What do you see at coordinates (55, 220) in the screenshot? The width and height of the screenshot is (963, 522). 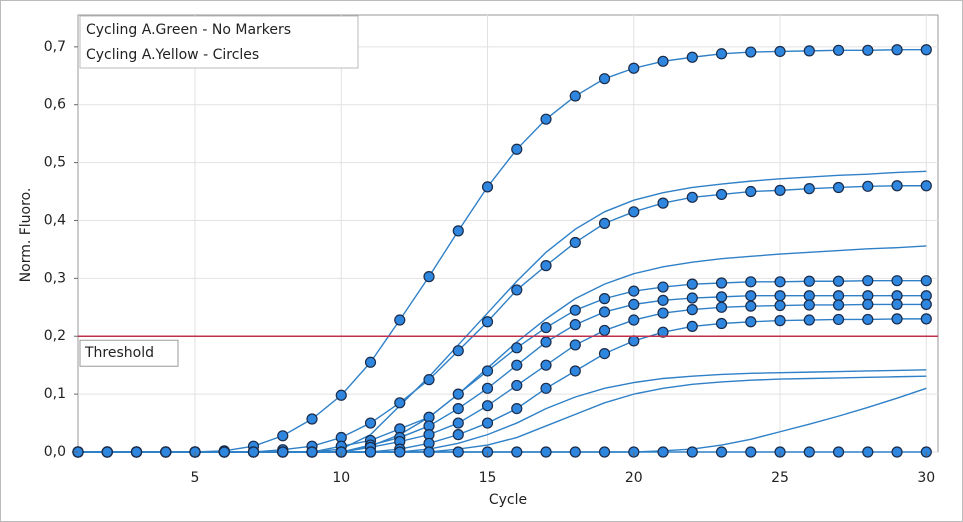 I see `y-tick-label: 0,4` at bounding box center [55, 220].